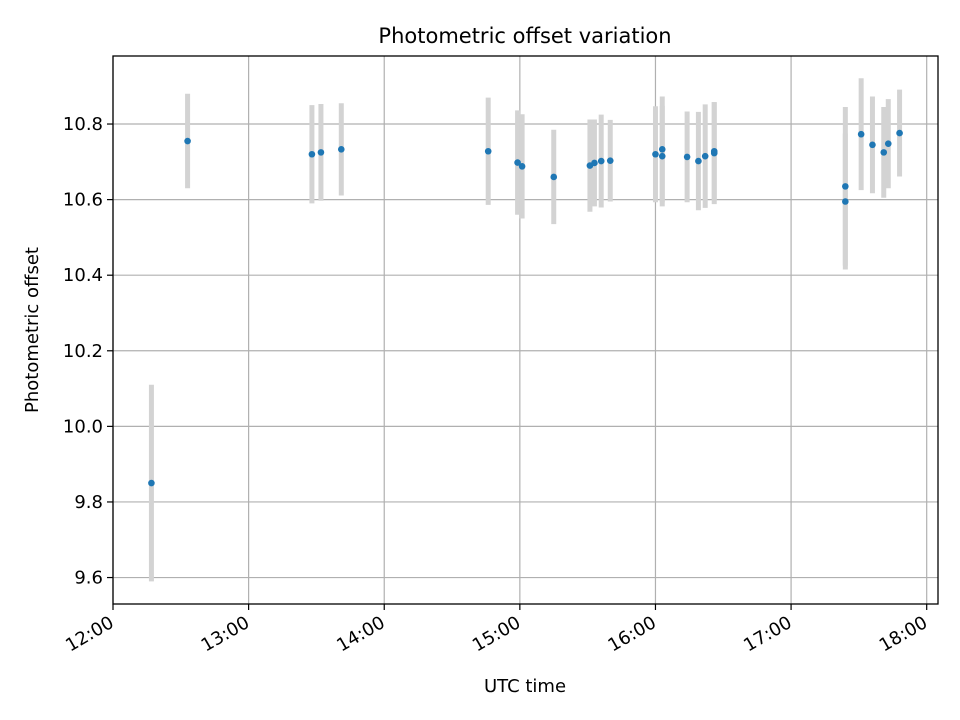 The height and width of the screenshot is (720, 960). I want to click on y-tick-label: 10.0, so click(83, 426).